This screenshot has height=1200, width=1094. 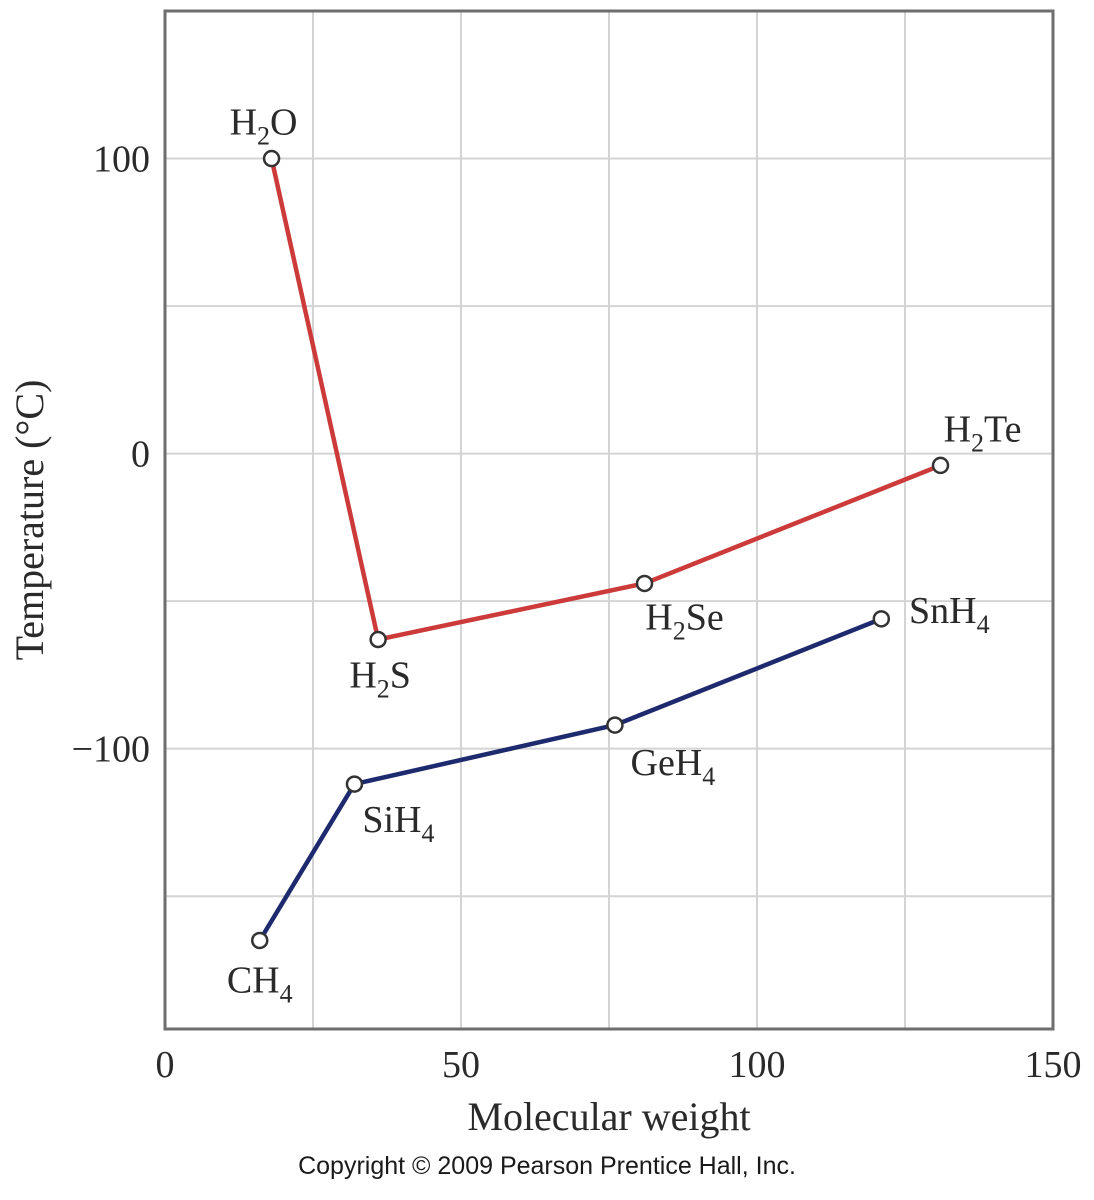 I want to click on point-label: H2S, so click(x=380, y=679).